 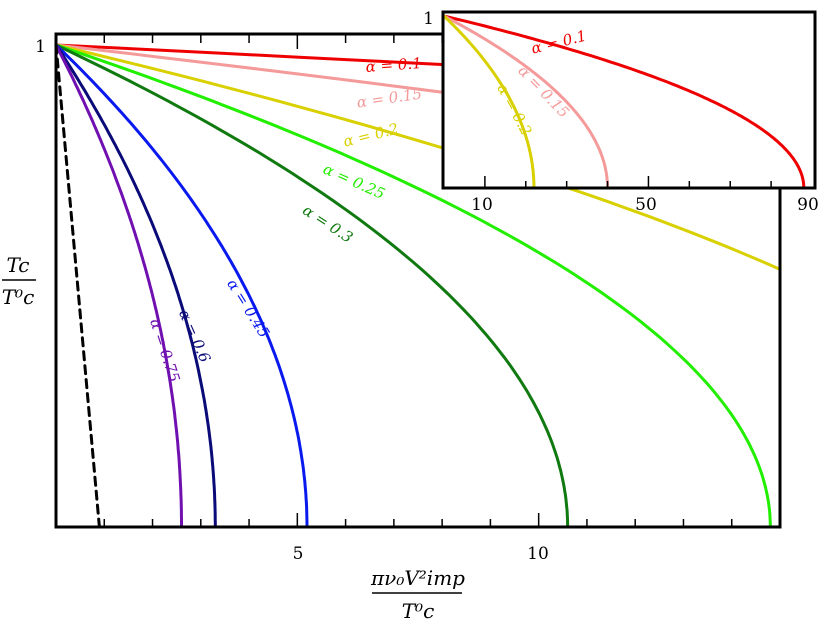 What do you see at coordinates (77, 286) in the screenshot?
I see `series-line-baseline` at bounding box center [77, 286].